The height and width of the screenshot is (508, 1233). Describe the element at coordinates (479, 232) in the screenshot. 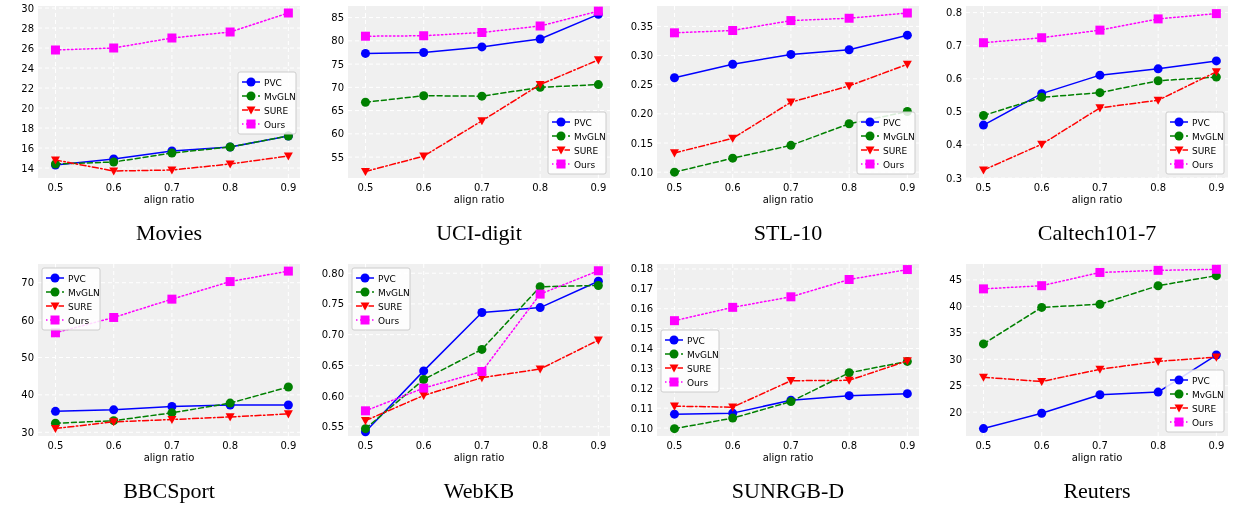

I see `text: UCI-digit` at that location.